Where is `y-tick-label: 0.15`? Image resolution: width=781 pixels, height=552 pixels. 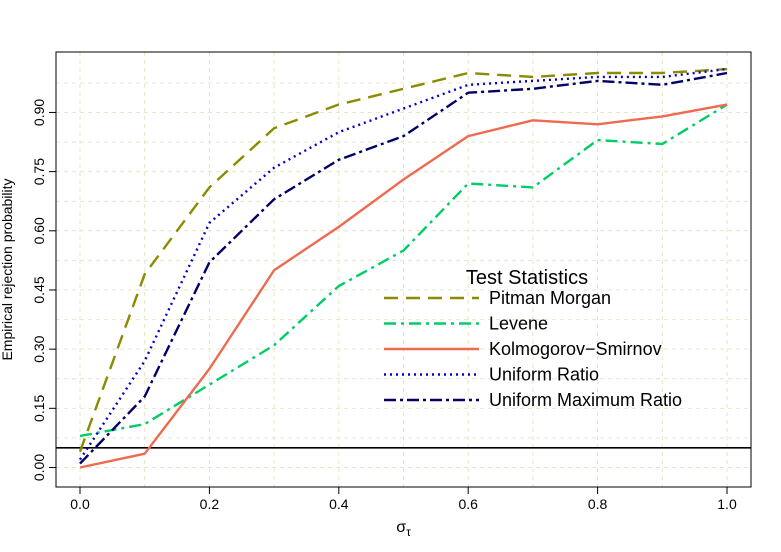 y-tick-label: 0.15 is located at coordinates (39, 407).